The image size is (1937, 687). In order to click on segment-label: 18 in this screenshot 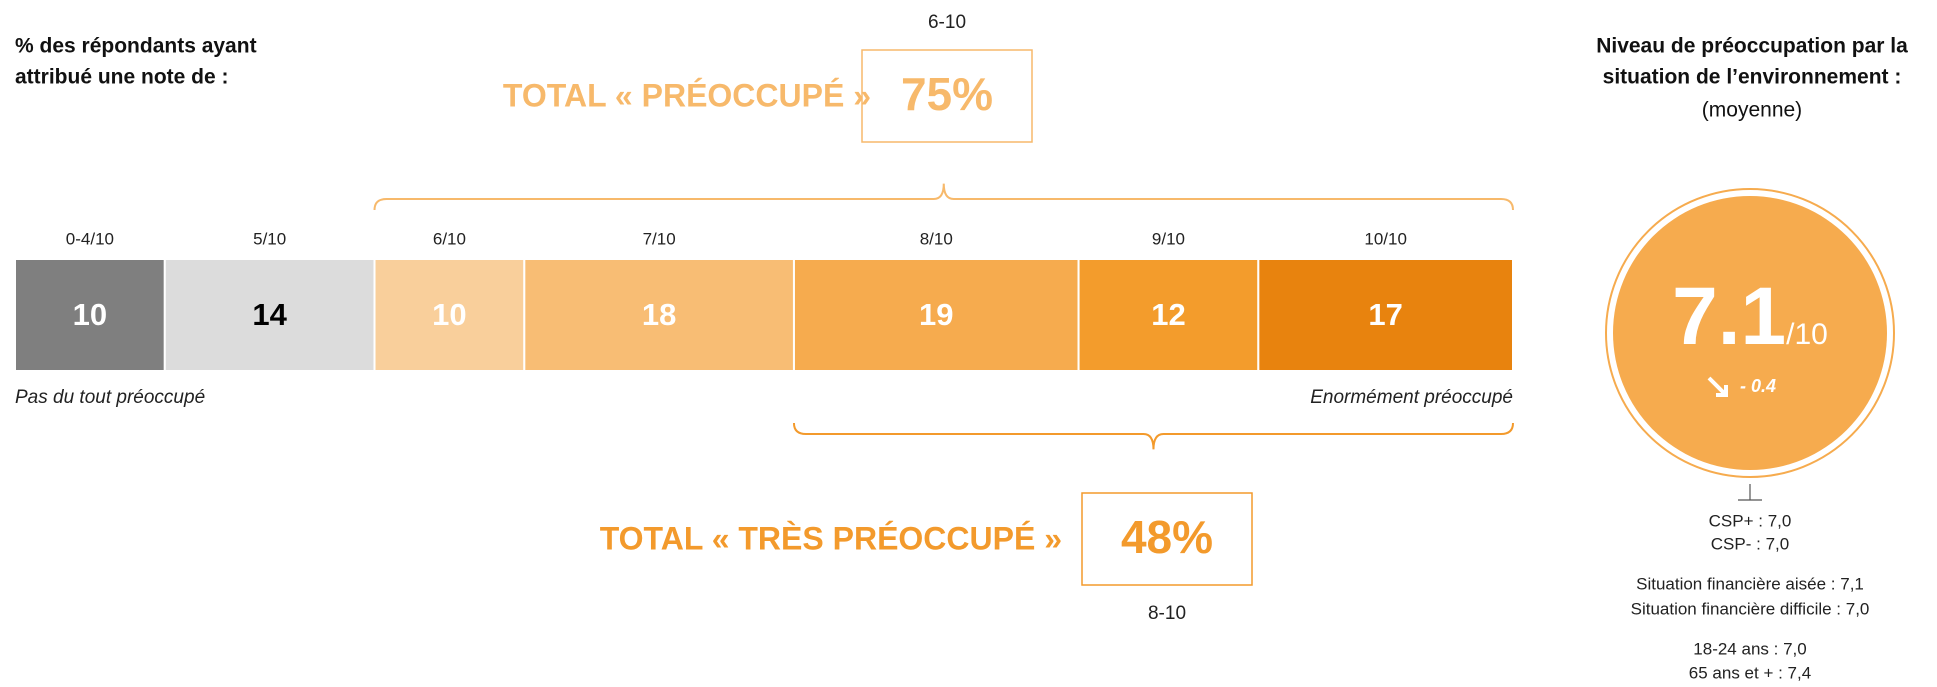, I will do `click(659, 314)`.